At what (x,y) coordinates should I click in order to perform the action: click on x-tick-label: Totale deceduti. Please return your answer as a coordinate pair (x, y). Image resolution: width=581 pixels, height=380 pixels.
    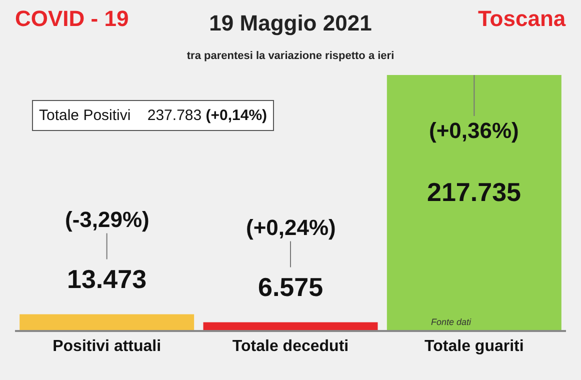
    Looking at the image, I should click on (290, 347).